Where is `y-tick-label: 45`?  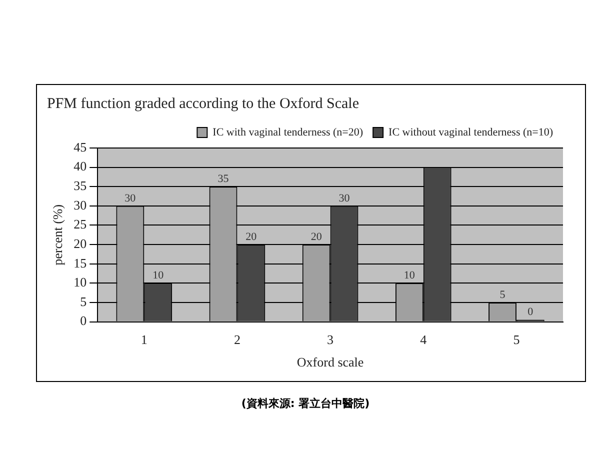
y-tick-label: 45 is located at coordinates (80, 146).